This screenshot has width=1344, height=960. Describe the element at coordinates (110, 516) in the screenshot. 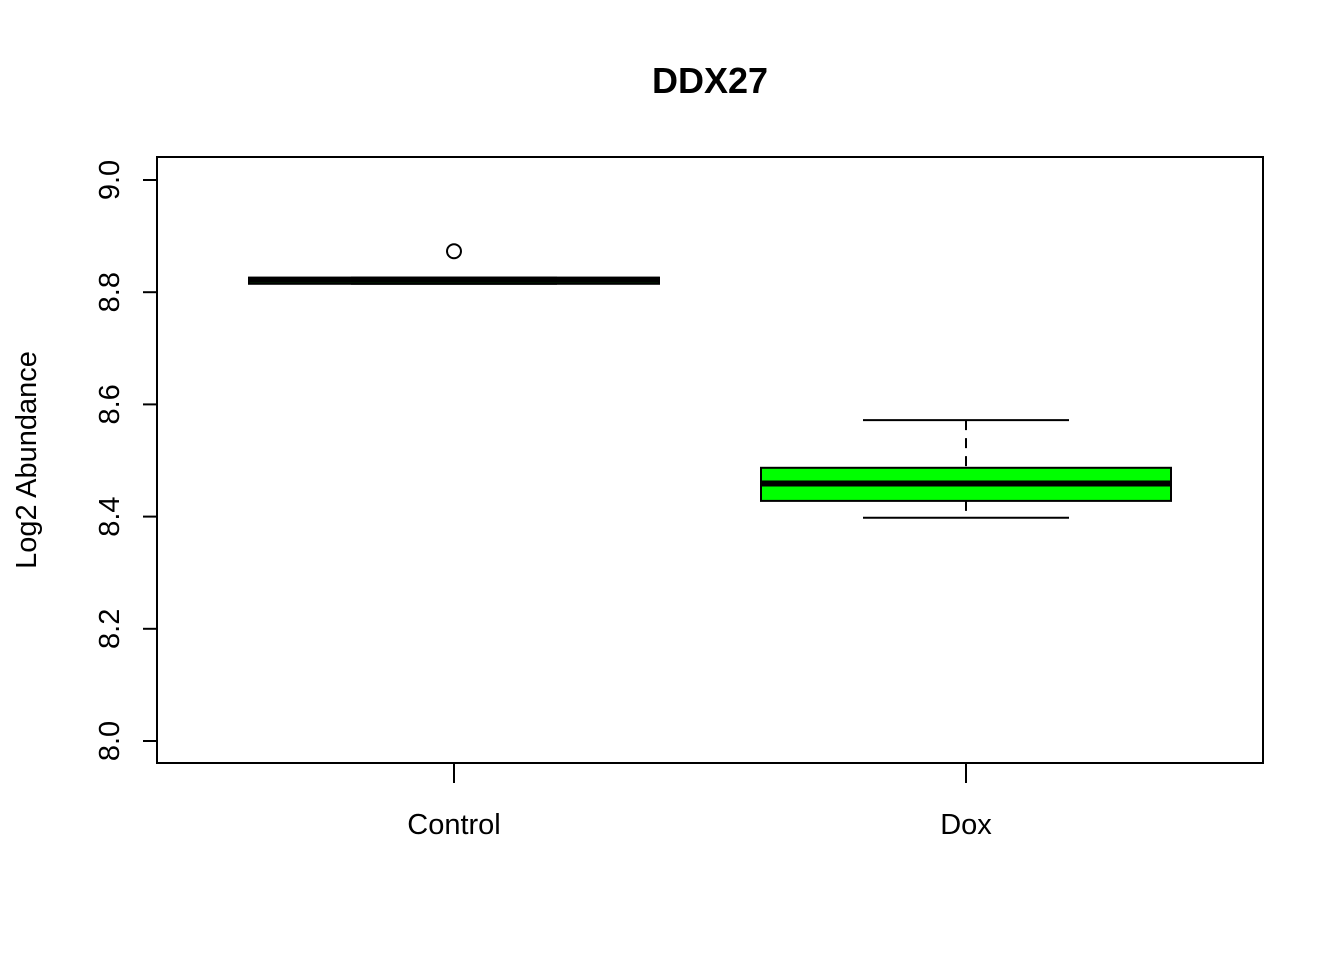

I see `y-tick-label: 8.4` at that location.